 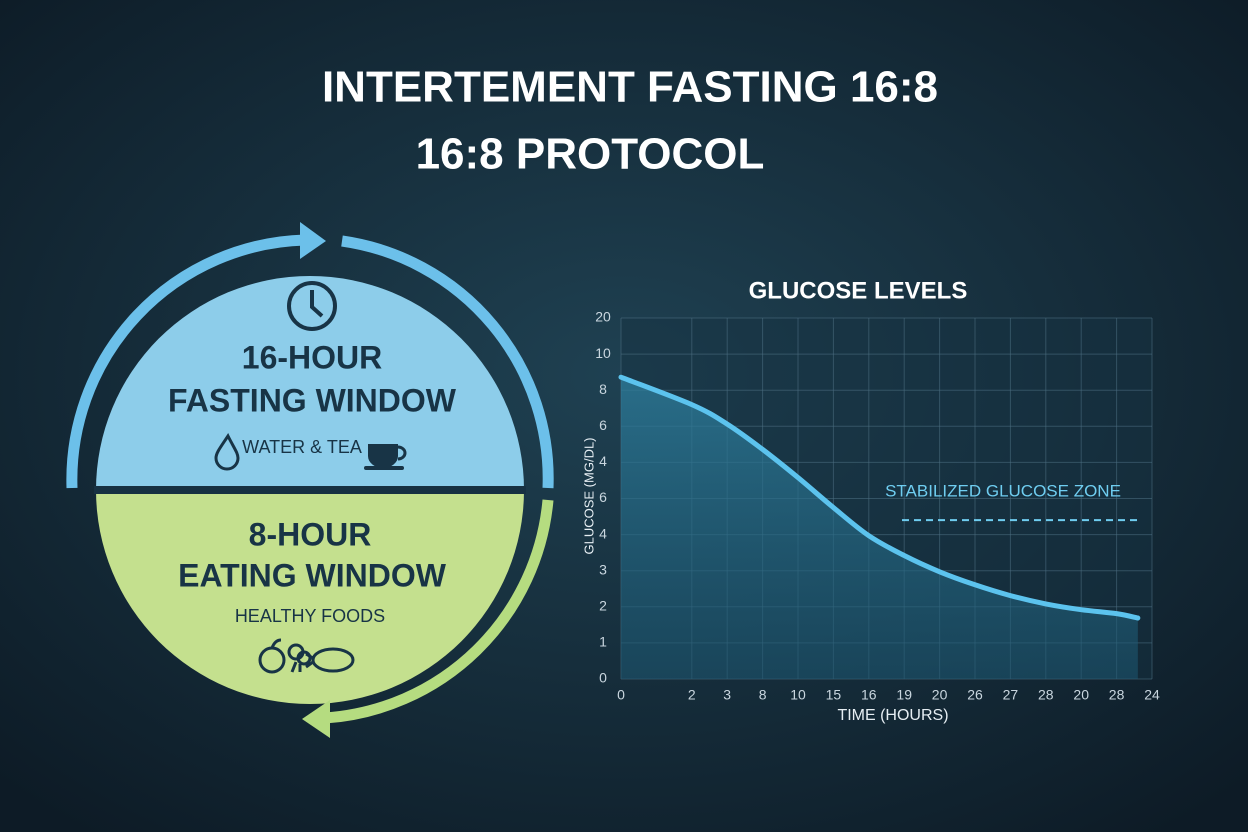 What do you see at coordinates (312, 306) in the screenshot?
I see `clock-icon` at bounding box center [312, 306].